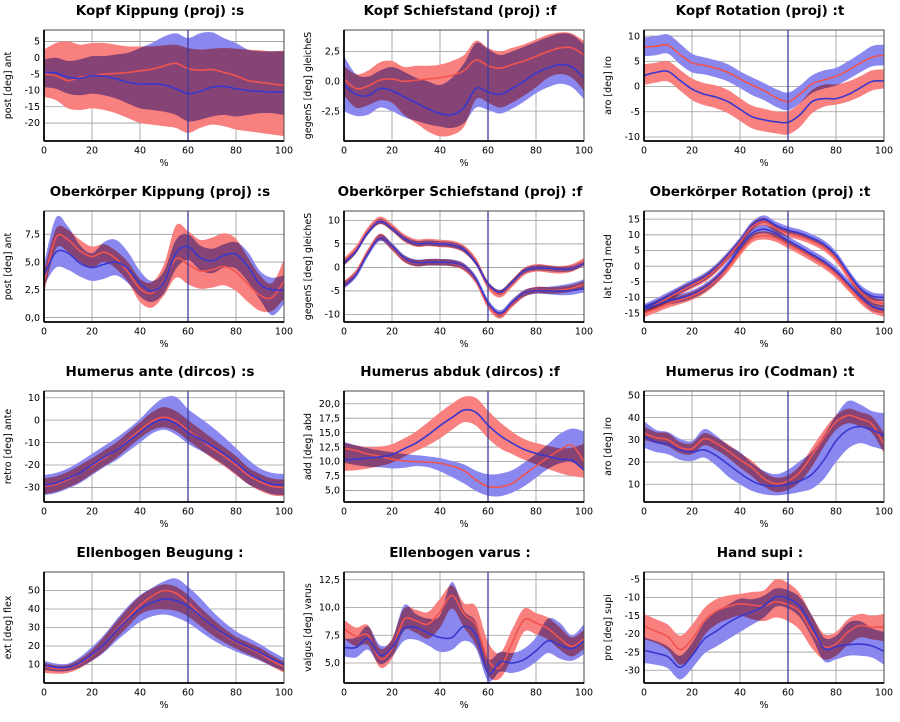  Describe the element at coordinates (634, 219) in the screenshot. I see `y-tick-label: 15` at that location.